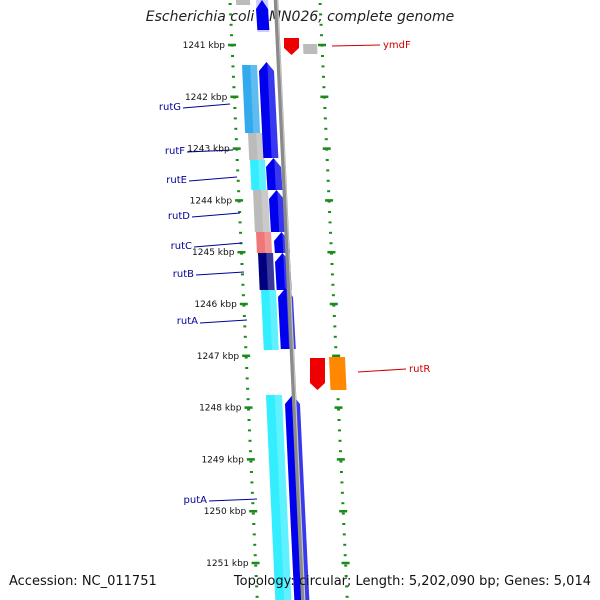 The height and width of the screenshot is (600, 600). I want to click on tick-label: 1246 kbp, so click(215, 305).